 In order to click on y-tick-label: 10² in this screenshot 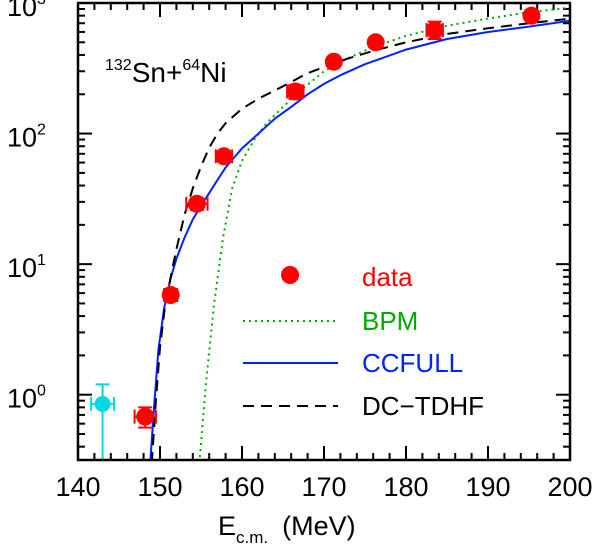, I will do `click(26, 137)`.